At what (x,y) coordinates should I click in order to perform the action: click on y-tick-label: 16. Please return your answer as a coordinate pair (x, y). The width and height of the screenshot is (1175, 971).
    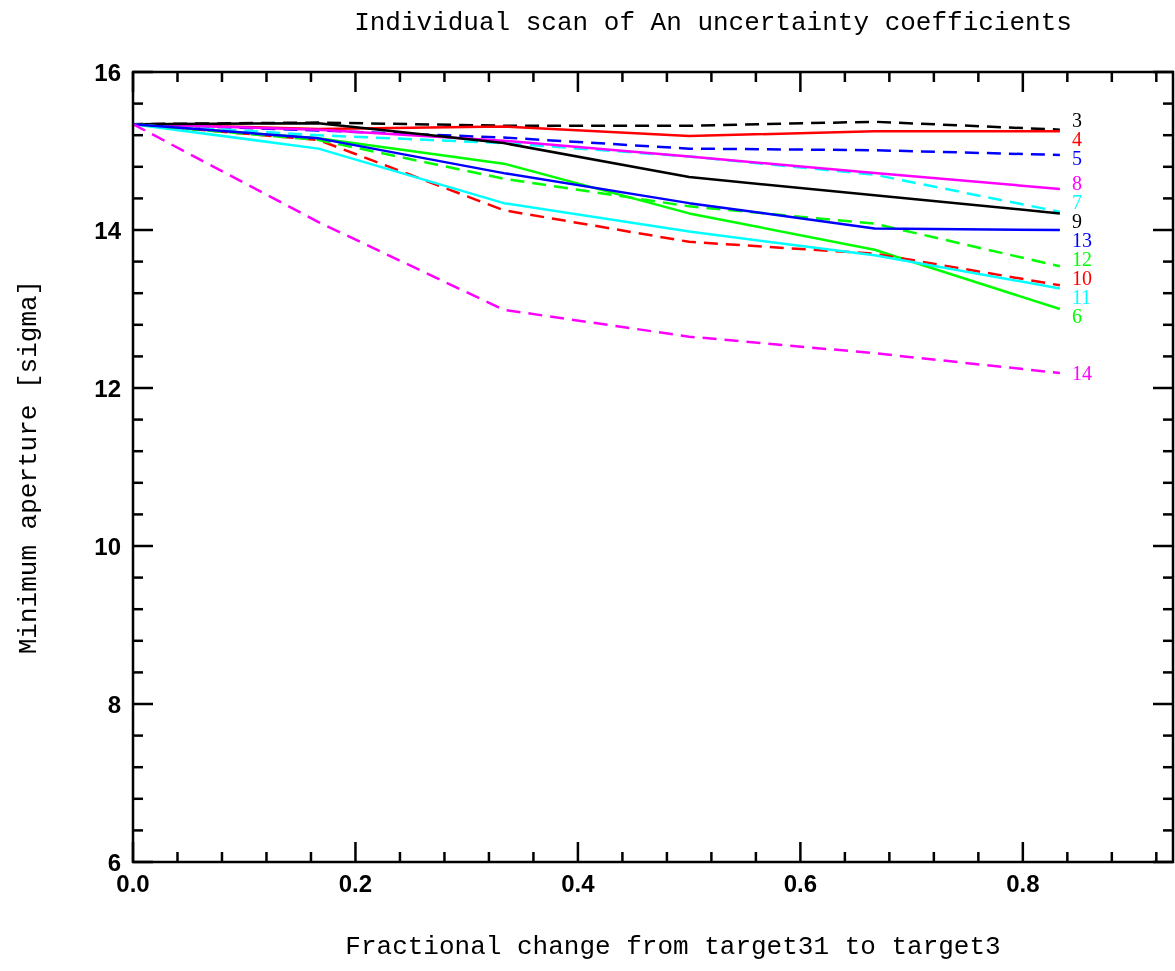
    Looking at the image, I should click on (107, 72).